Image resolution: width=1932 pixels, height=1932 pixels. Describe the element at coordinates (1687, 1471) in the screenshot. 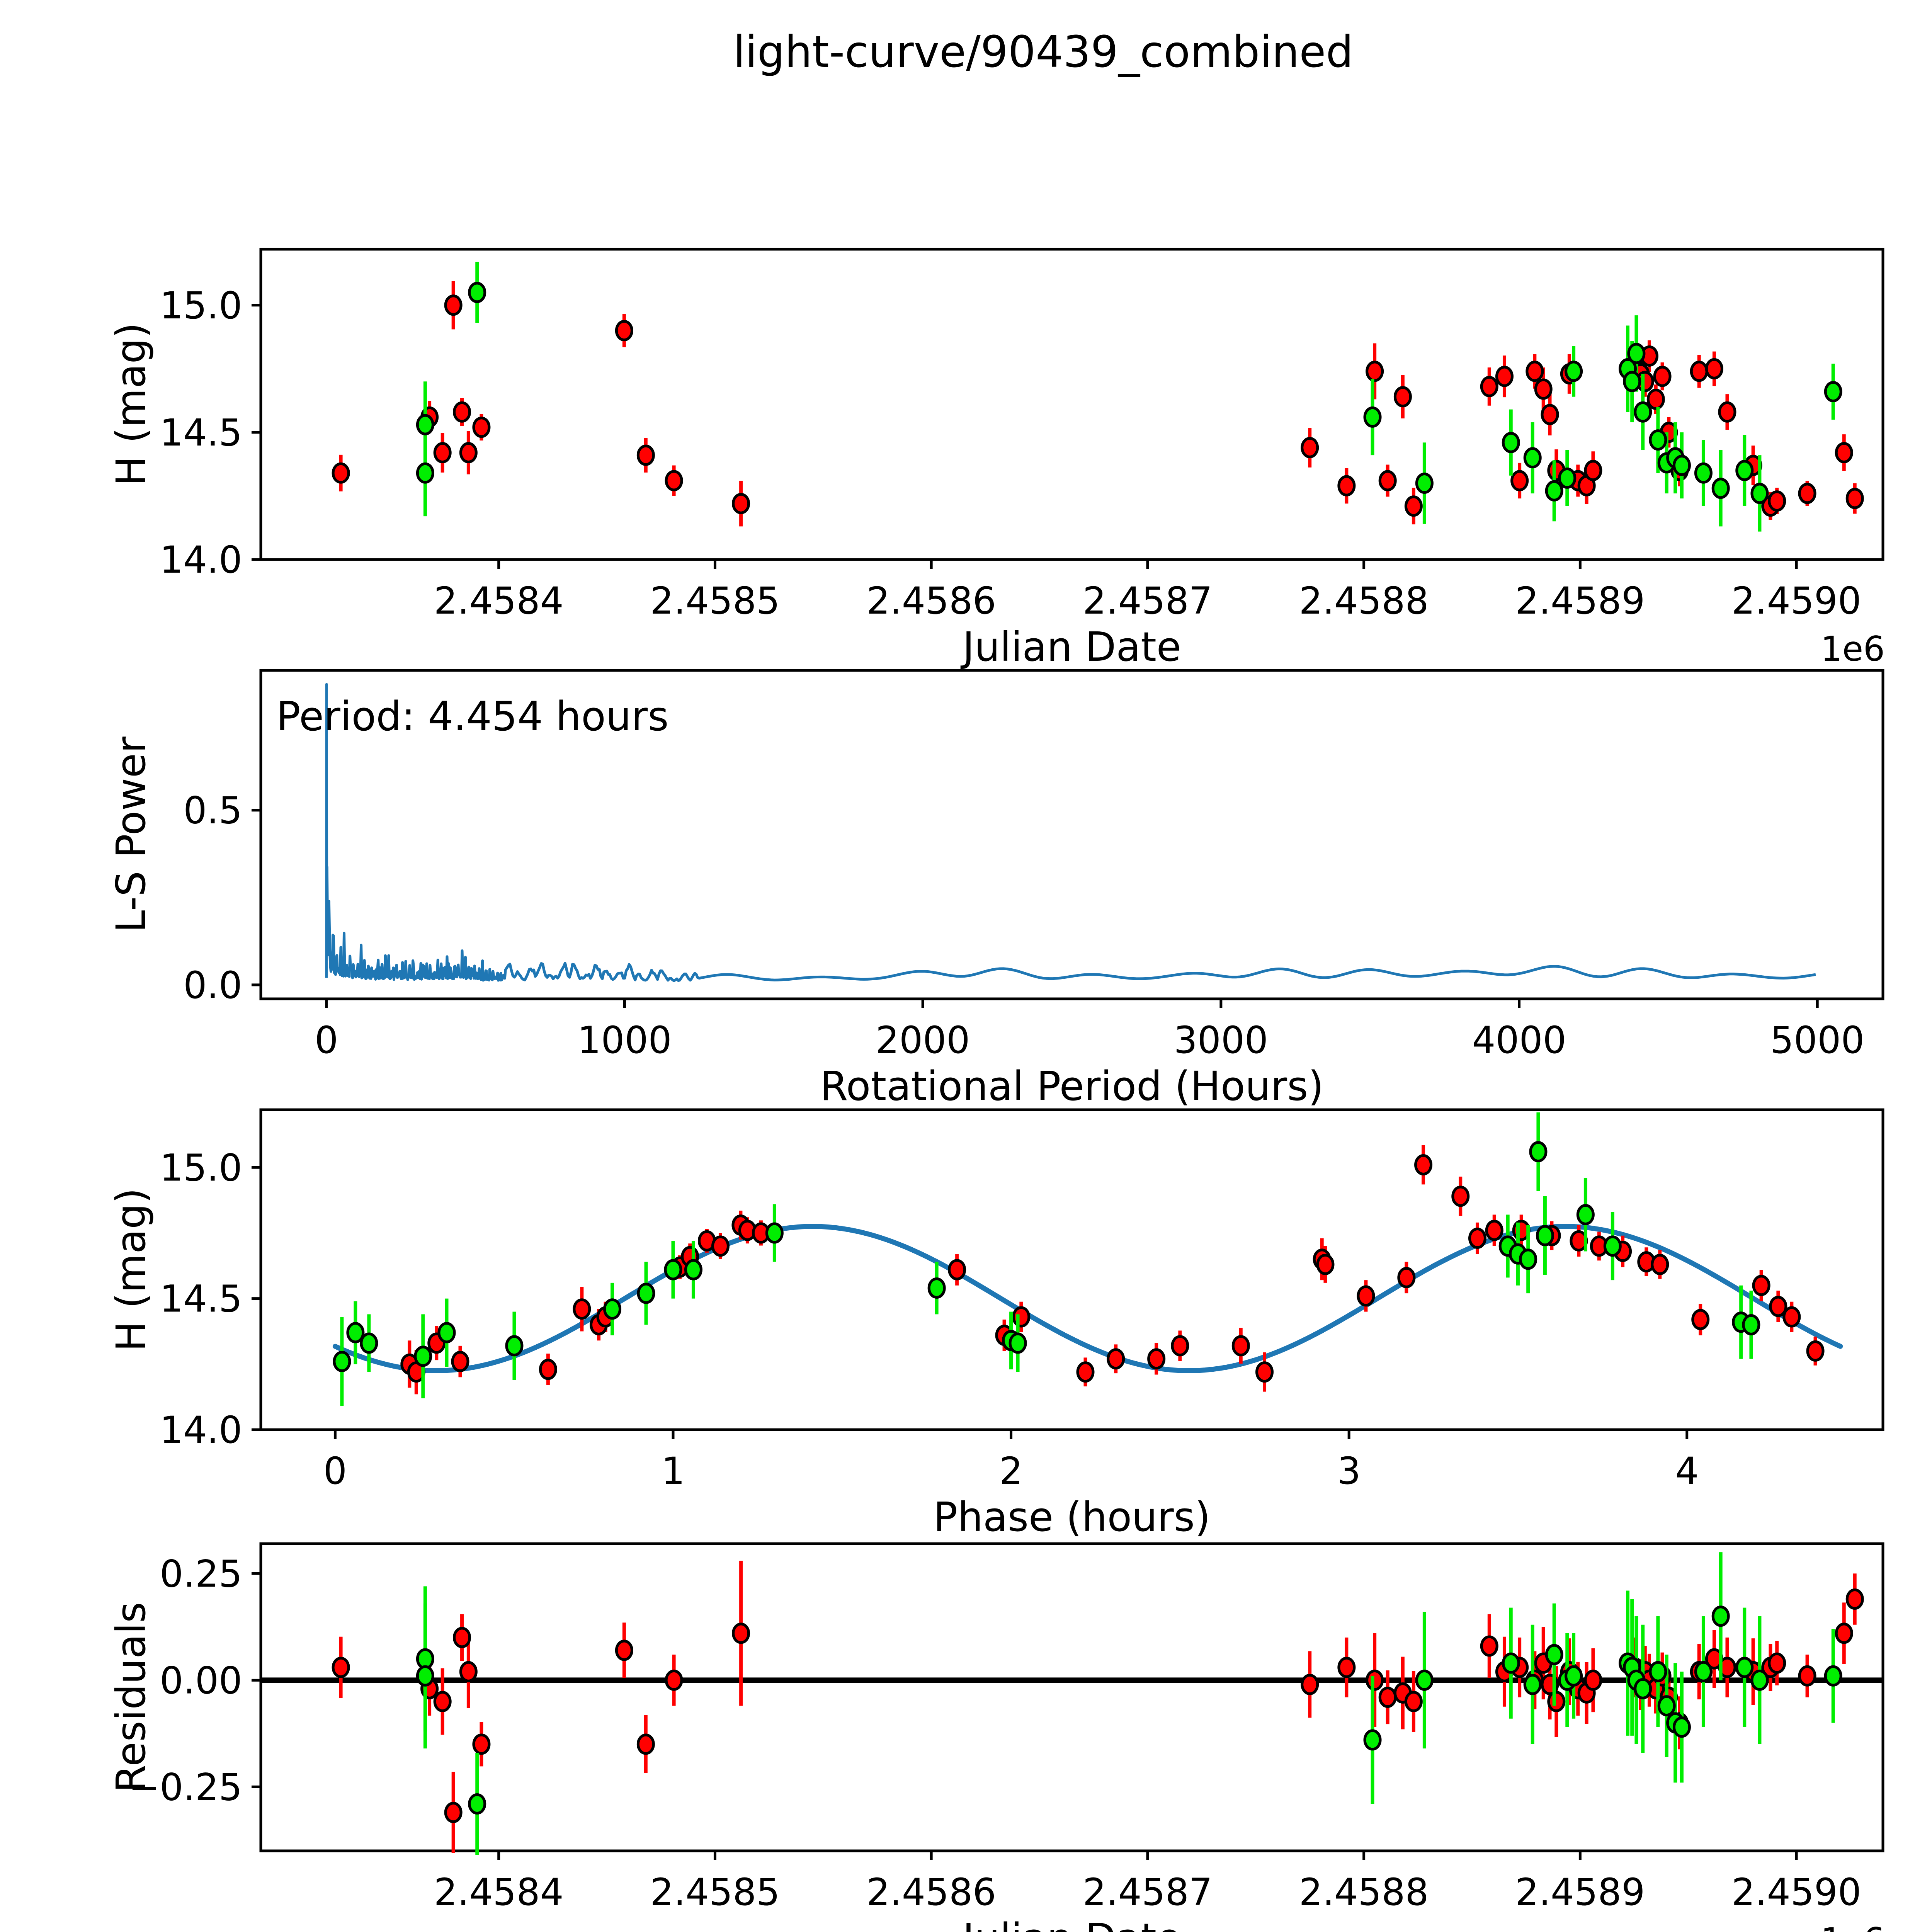

I see `x-tick-label: 4` at that location.